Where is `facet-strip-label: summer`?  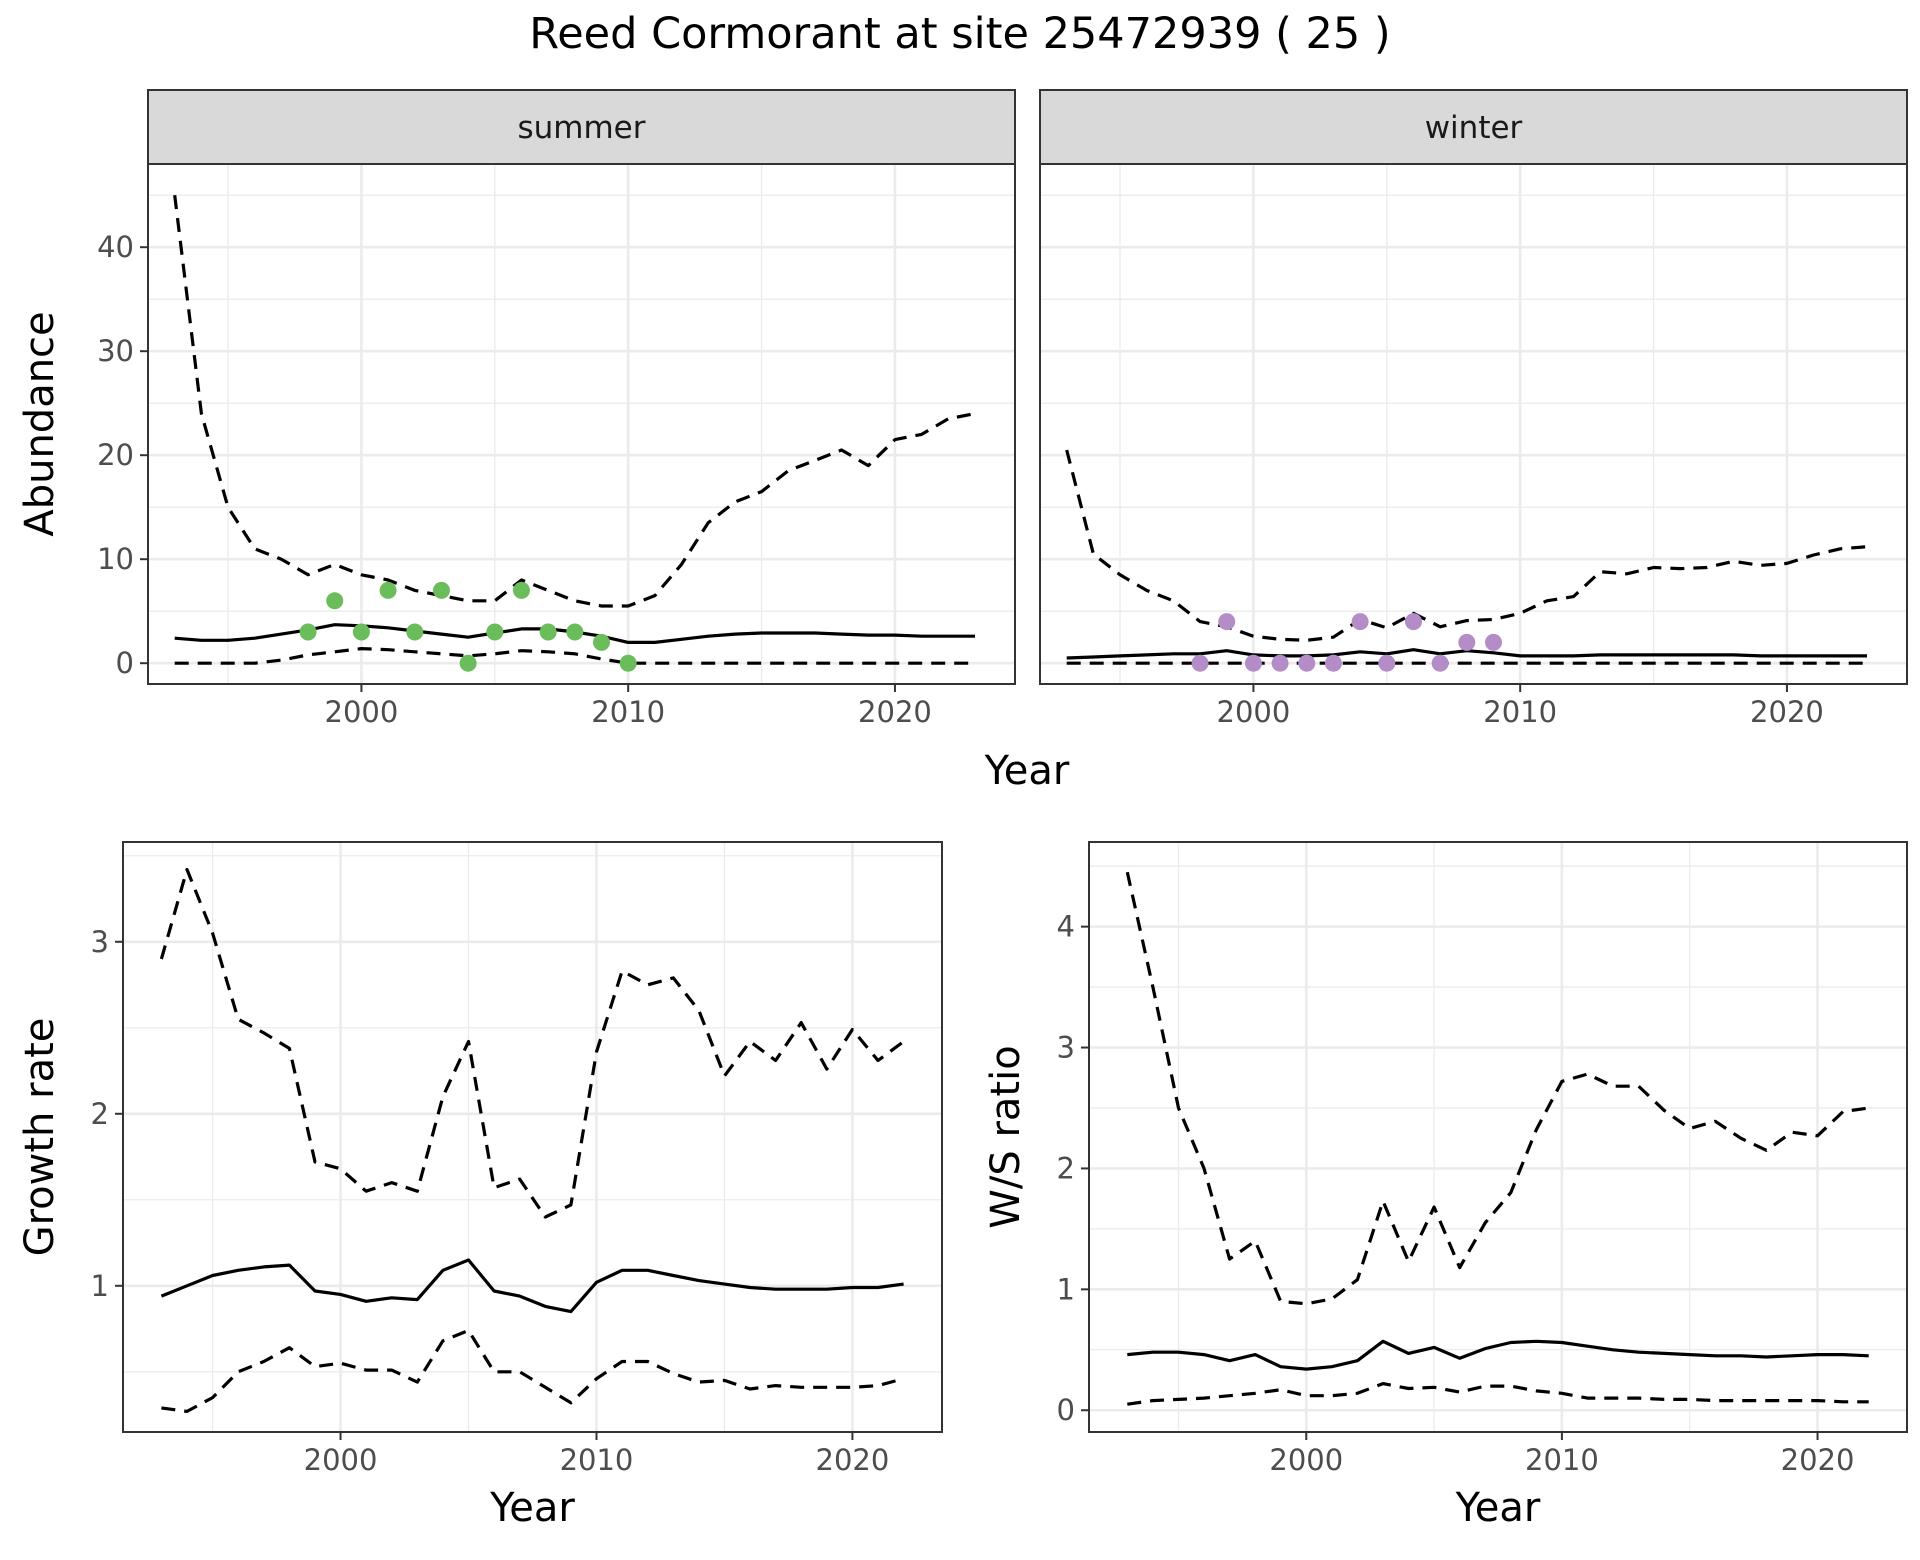
facet-strip-label: summer is located at coordinates (581, 128).